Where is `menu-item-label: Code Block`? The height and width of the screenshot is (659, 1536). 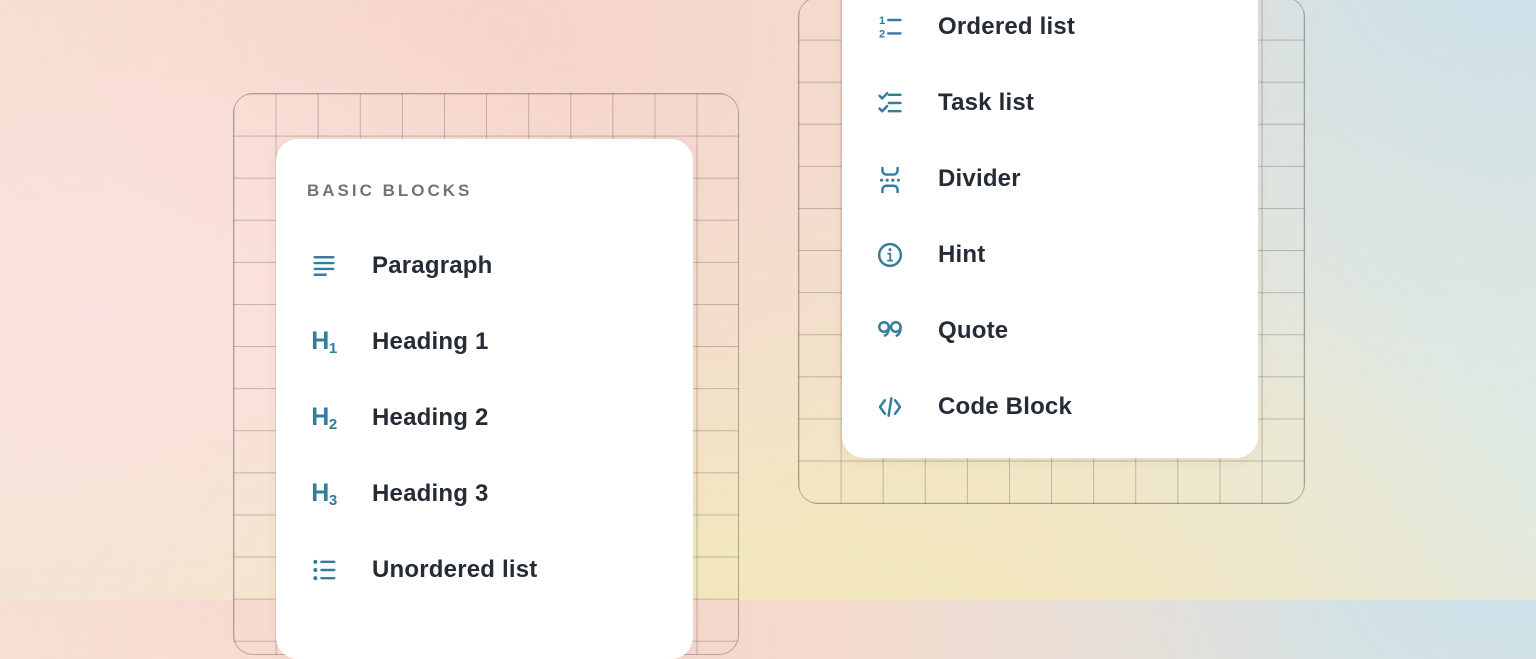
menu-item-label: Code Block is located at coordinates (1005, 406).